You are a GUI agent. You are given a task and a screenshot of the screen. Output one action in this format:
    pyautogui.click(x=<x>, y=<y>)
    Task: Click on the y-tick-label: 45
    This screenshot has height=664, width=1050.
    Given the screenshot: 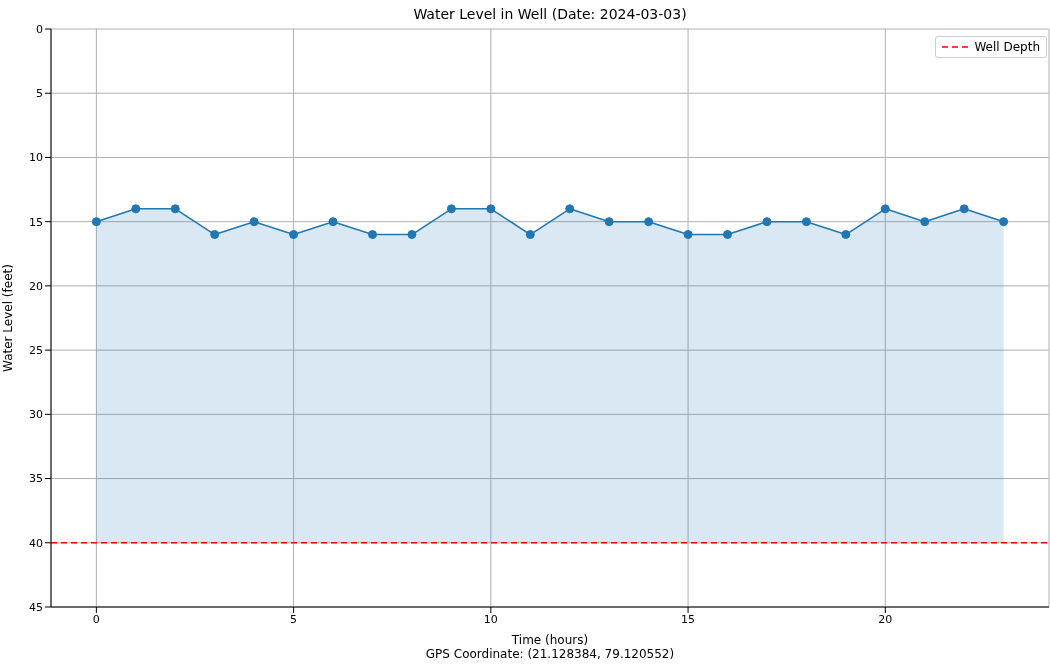 What is the action you would take?
    pyautogui.click(x=36, y=607)
    